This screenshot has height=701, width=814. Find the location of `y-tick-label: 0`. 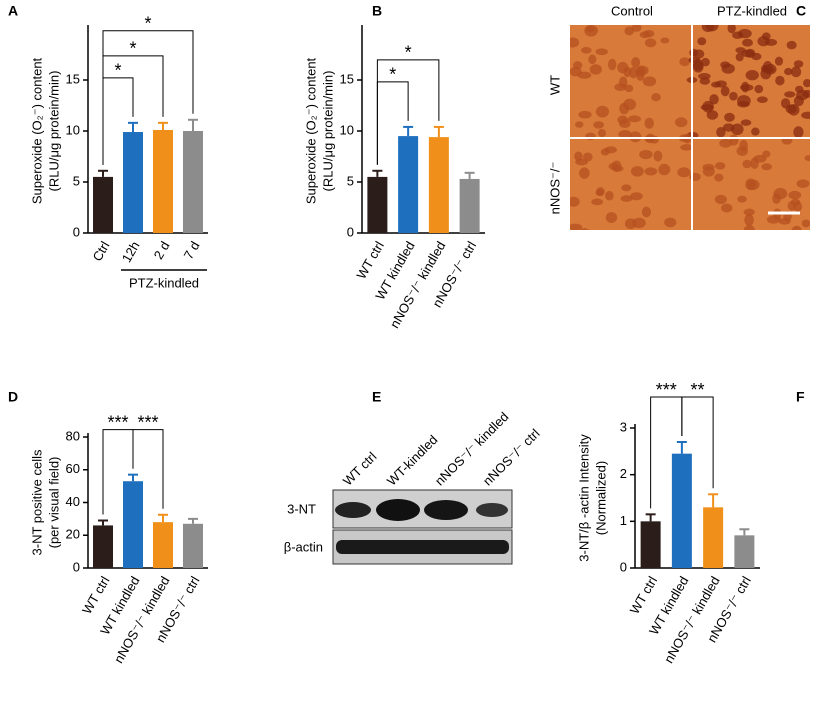

y-tick-label: 0 is located at coordinates (623, 566).